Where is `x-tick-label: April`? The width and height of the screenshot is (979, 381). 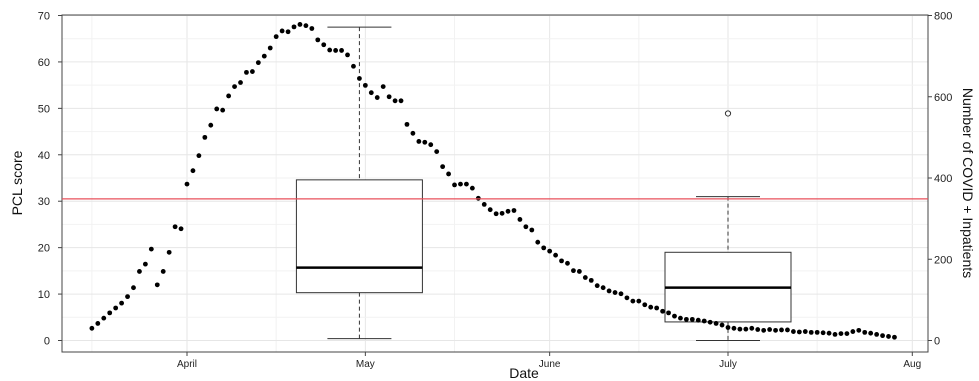
x-tick-label: April is located at coordinates (187, 364).